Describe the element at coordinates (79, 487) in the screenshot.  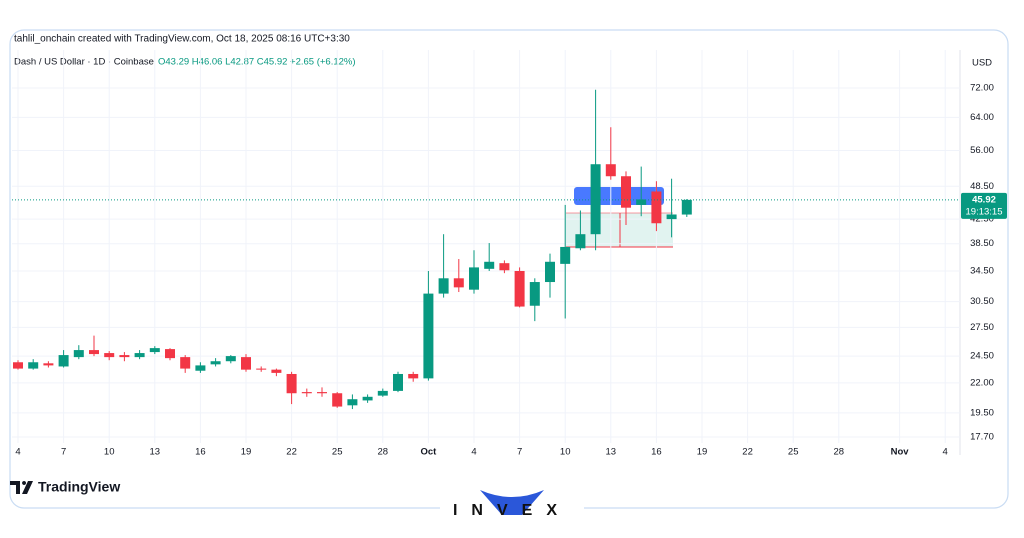
I see `brand: TradingView` at that location.